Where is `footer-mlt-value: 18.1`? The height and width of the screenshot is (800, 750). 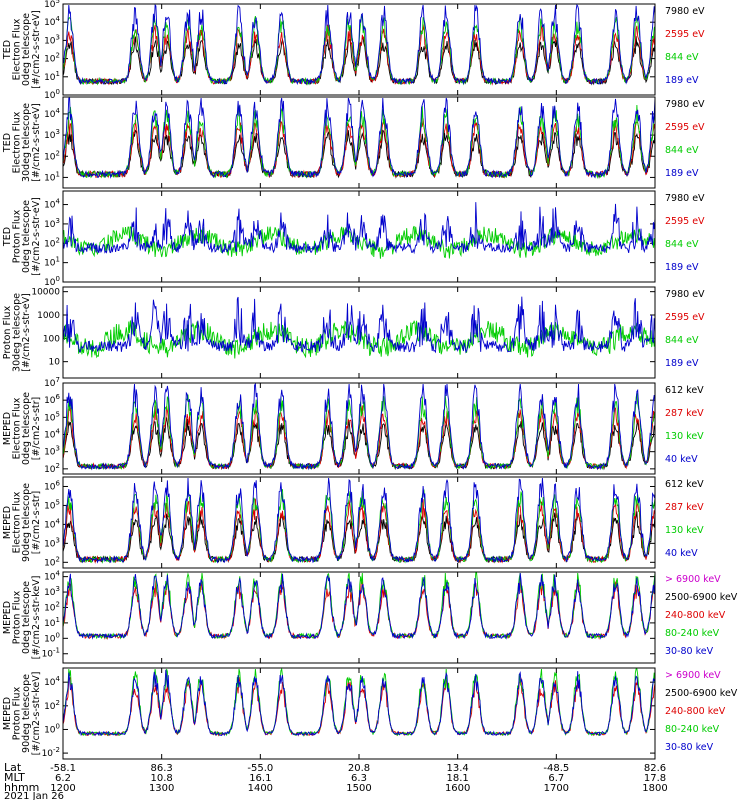 footer-mlt-value: 18.1 is located at coordinates (458, 778).